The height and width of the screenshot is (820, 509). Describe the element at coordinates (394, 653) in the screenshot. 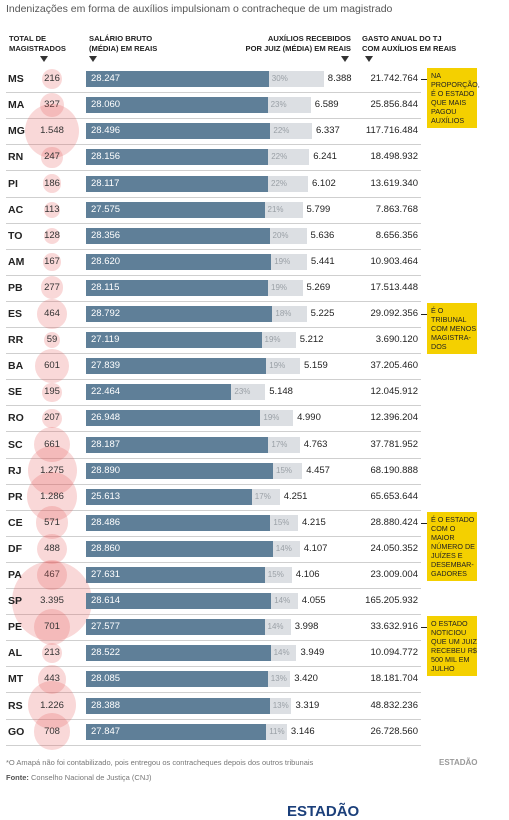

I see `gasto-value: 10.094.772` at that location.